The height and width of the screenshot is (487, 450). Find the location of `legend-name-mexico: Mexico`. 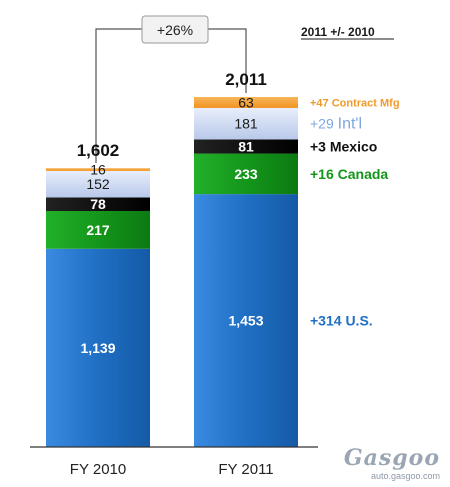

legend-name-mexico: Mexico is located at coordinates (353, 147).